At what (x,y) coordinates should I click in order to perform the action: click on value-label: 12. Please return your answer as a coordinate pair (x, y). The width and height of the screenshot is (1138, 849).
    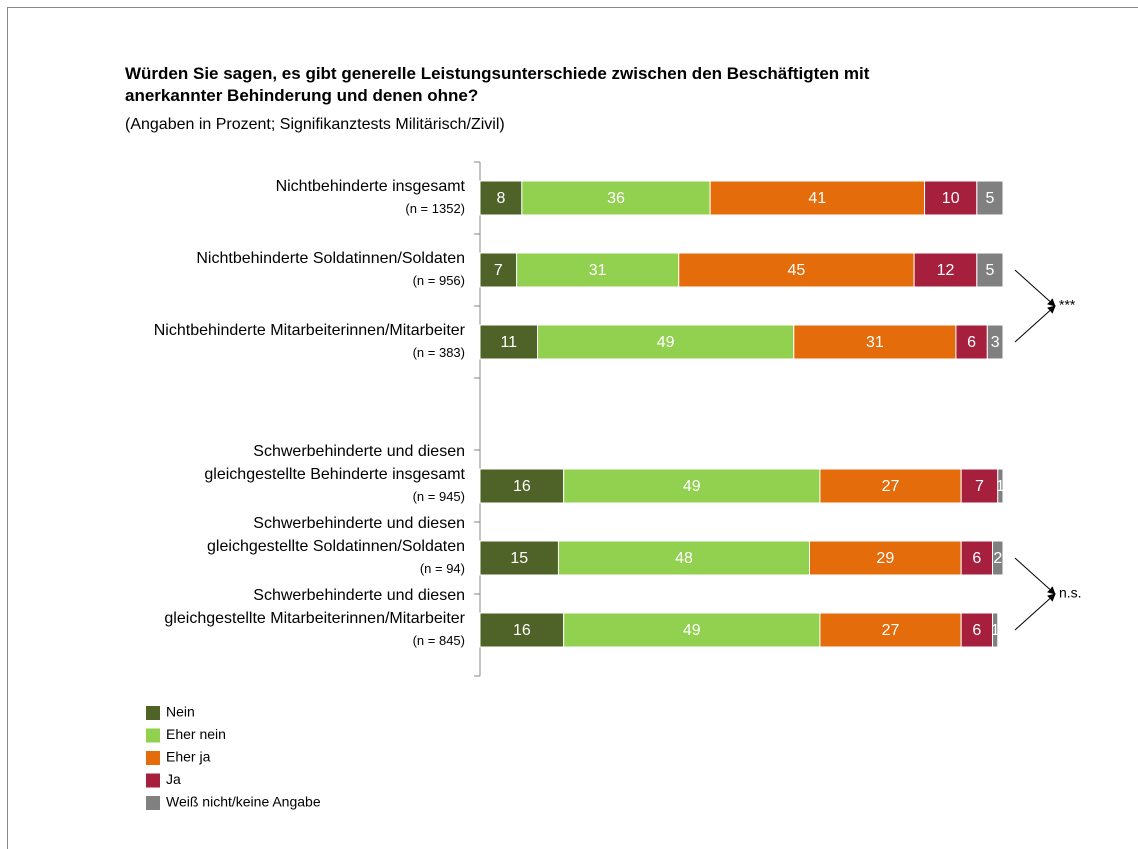
    Looking at the image, I should click on (946, 270).